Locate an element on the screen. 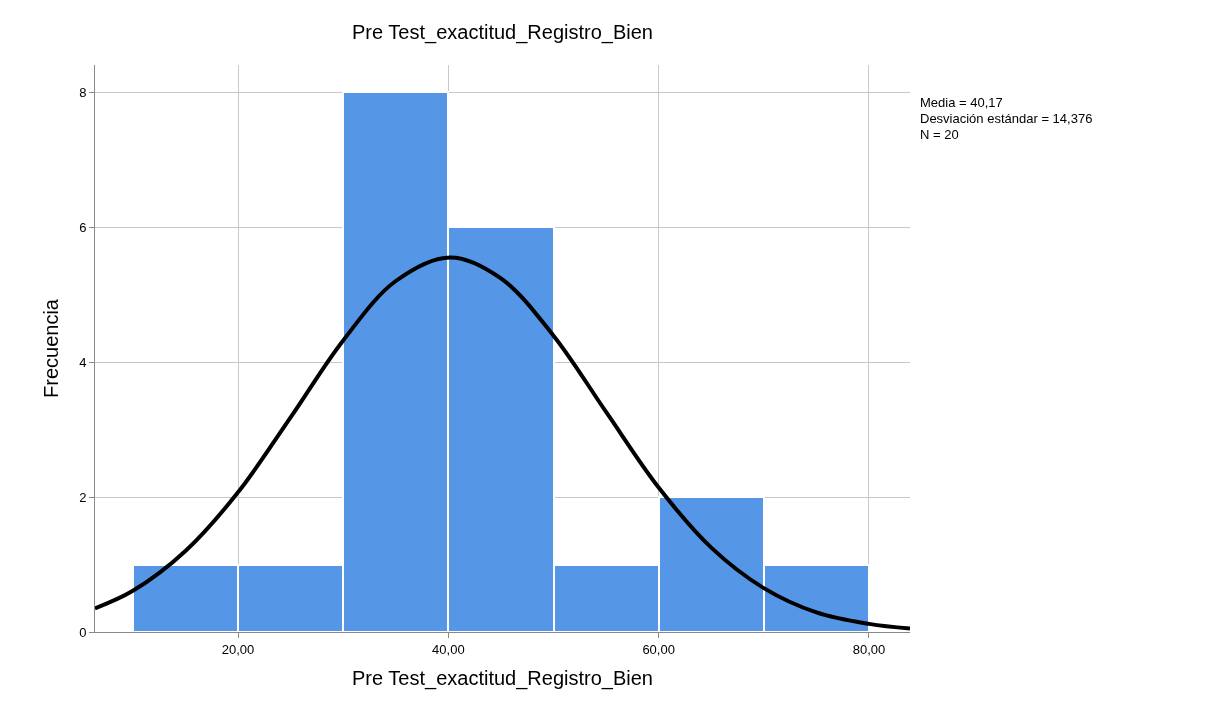  chart-title: Pre Test_exactitud_Registro_Bien is located at coordinates (502, 33).